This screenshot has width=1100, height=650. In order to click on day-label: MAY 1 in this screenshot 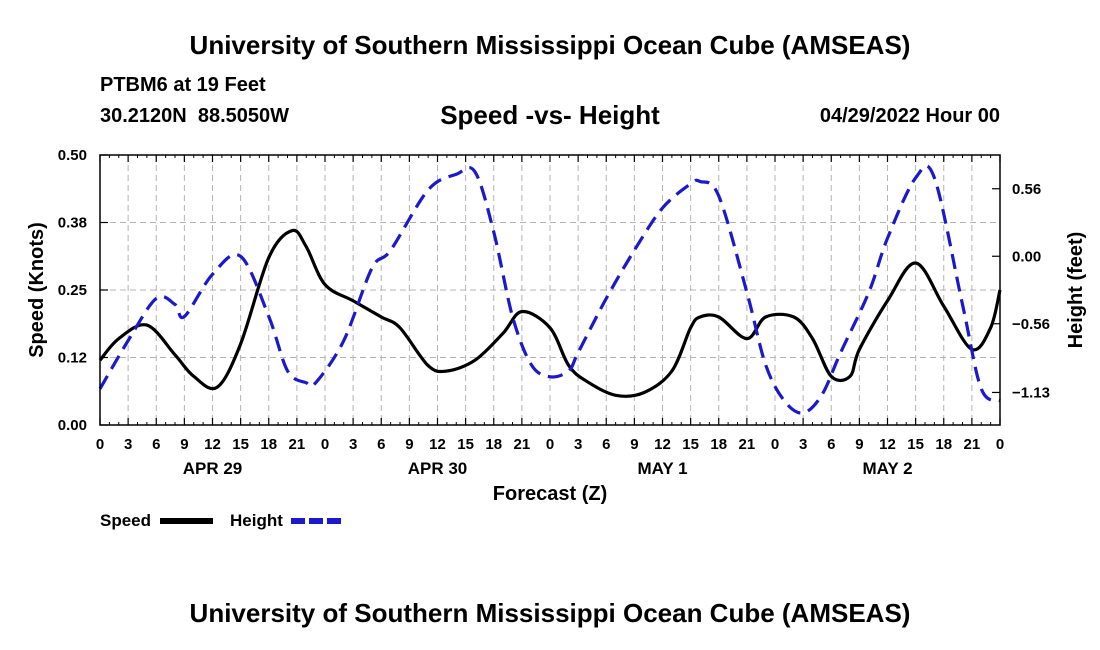, I will do `click(662, 468)`.